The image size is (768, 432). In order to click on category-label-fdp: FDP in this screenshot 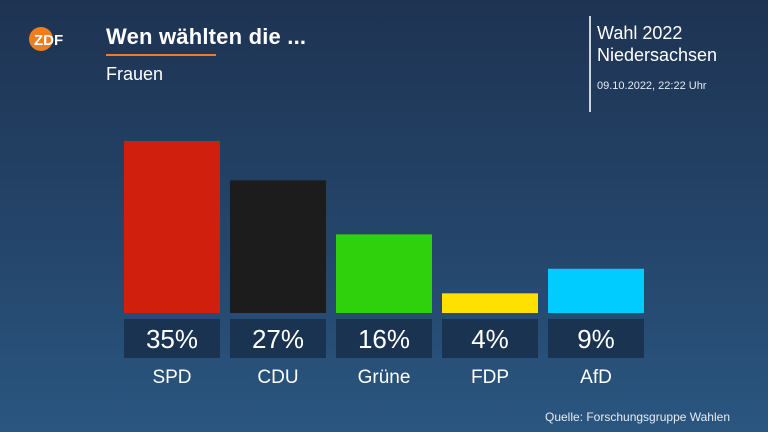, I will do `click(490, 377)`.